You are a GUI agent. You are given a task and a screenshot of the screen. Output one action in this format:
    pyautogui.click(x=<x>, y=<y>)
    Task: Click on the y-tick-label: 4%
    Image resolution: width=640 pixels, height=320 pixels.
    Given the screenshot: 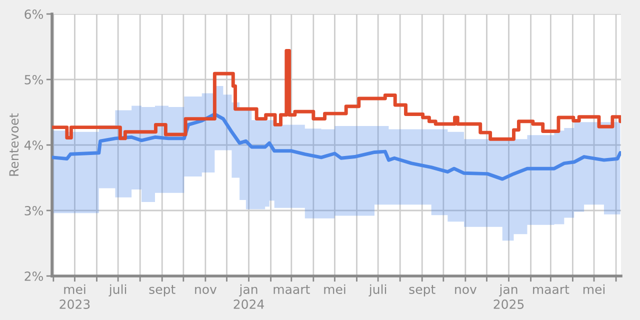 What is the action you would take?
    pyautogui.click(x=33, y=145)
    